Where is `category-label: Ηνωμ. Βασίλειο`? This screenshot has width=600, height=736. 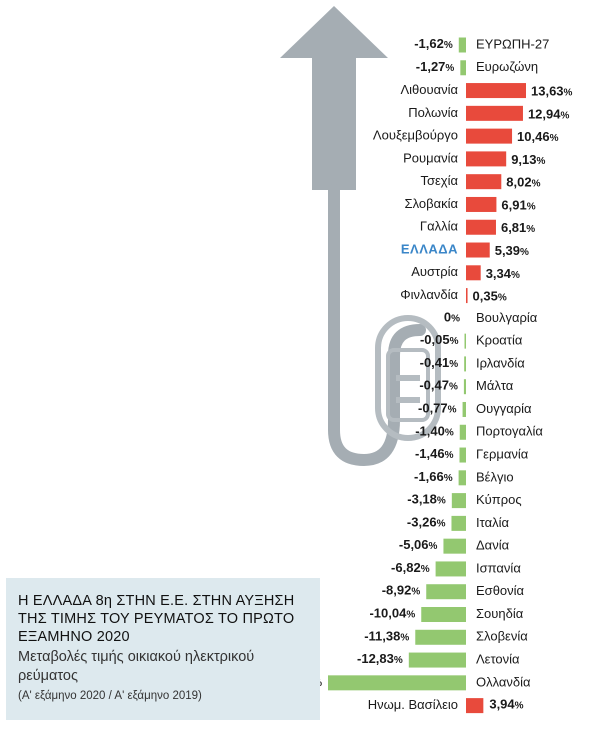 category-label: Ηνωμ. Βασίλειο is located at coordinates (413, 704).